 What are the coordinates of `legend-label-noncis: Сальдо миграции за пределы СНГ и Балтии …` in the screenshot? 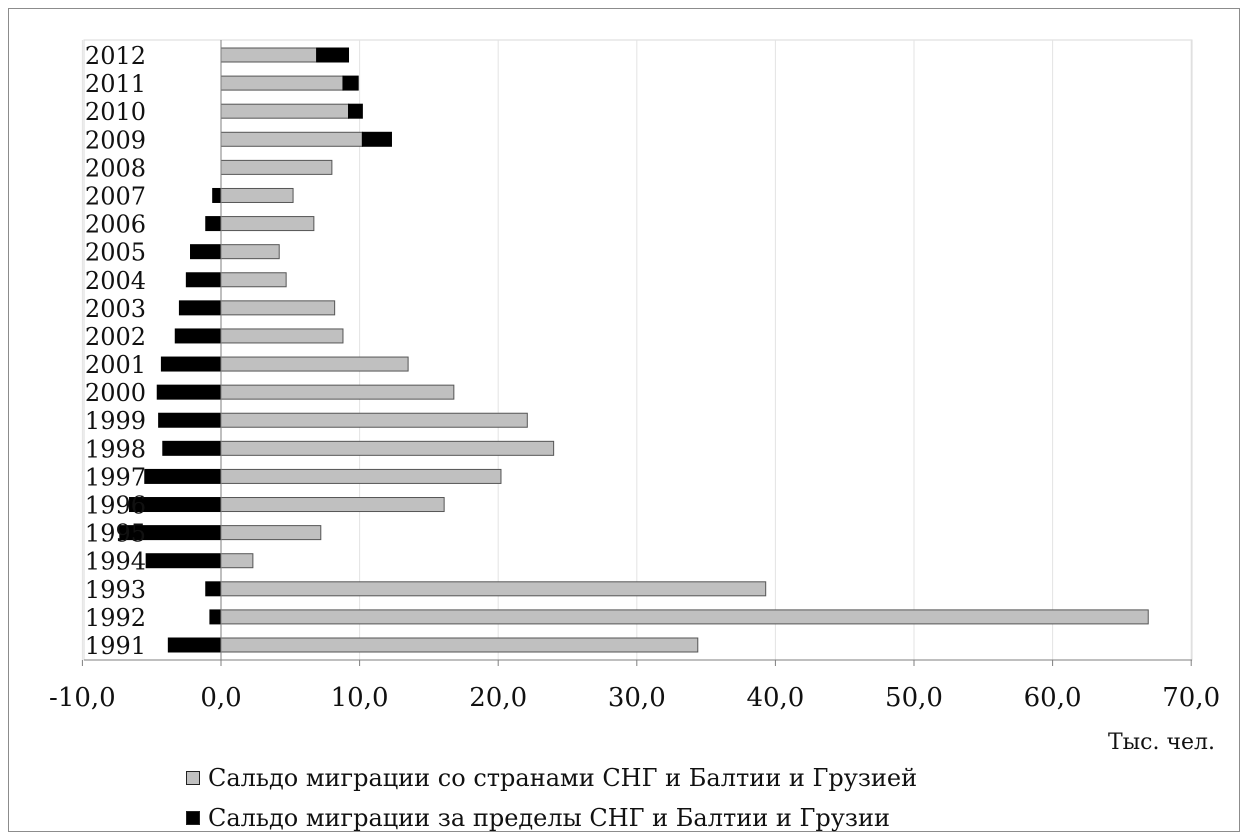 It's located at (549, 818).